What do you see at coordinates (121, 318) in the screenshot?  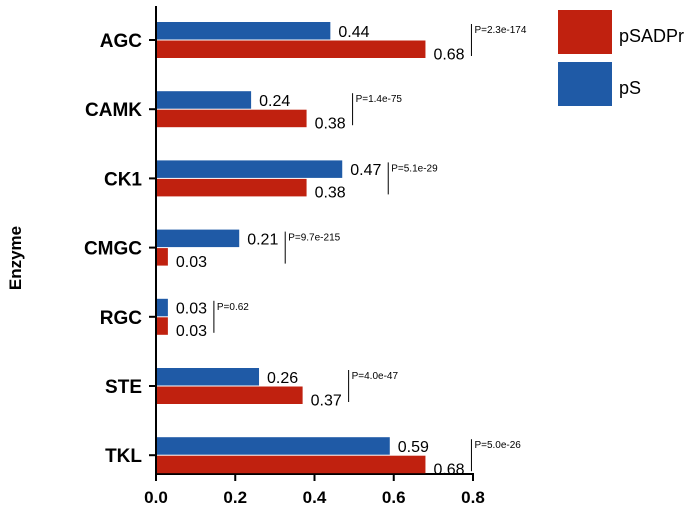 I see `category-label: RGC` at bounding box center [121, 318].